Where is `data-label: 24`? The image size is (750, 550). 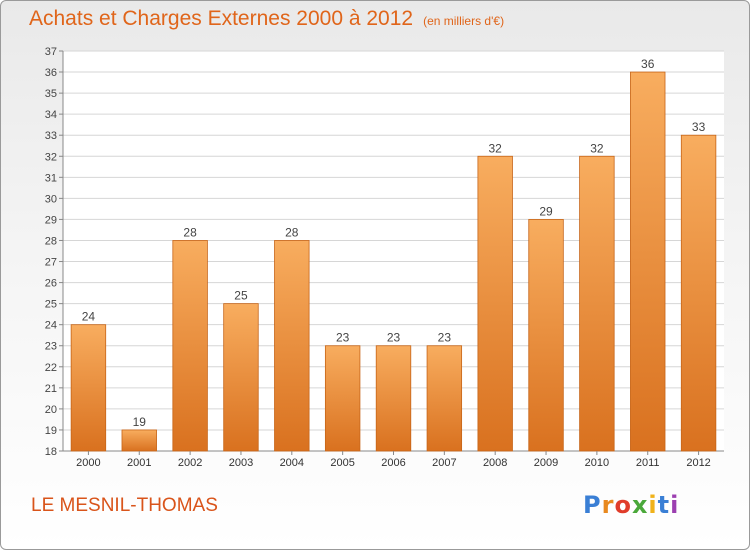 data-label: 24 is located at coordinates (89, 317).